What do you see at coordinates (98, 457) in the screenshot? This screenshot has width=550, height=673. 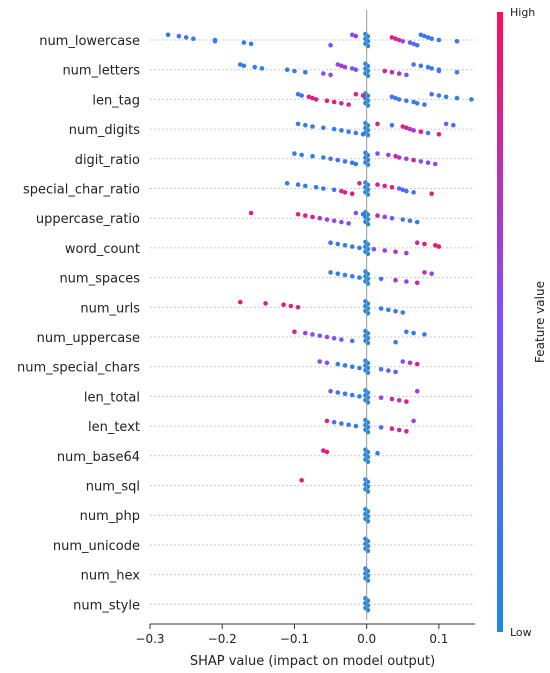 I see `feature-label-num_base64: num_base64` at bounding box center [98, 457].